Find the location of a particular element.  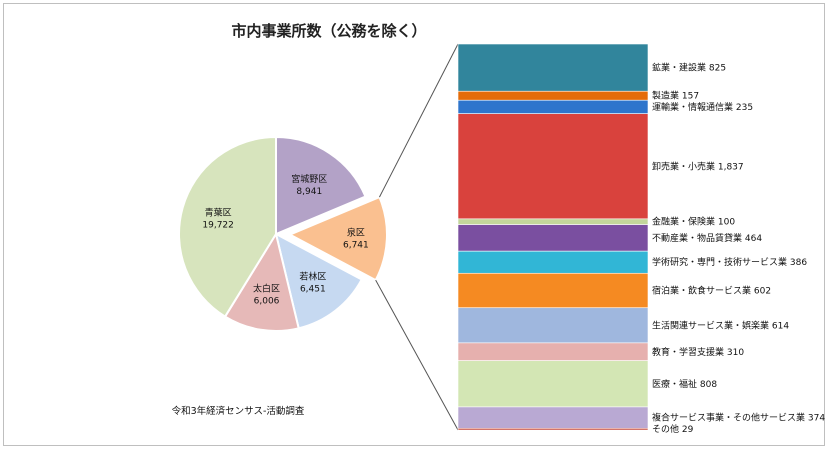

connector-lines is located at coordinates (417, 237).